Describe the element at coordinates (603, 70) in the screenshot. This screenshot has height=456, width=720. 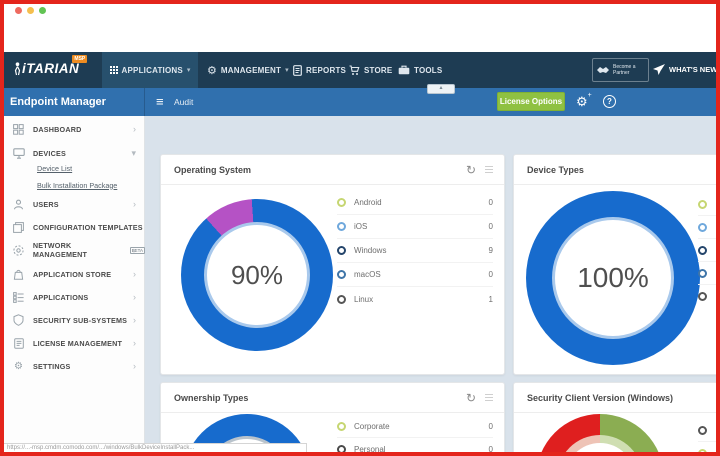
I see `handshake-icon` at that location.